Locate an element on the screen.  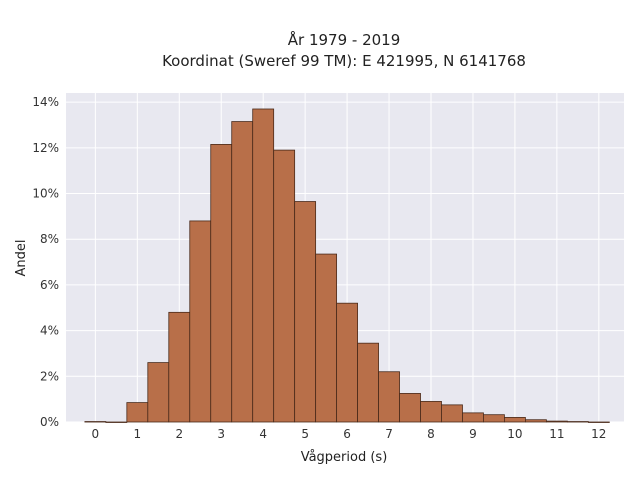
y-tick-label: 2% is located at coordinates (49, 376).